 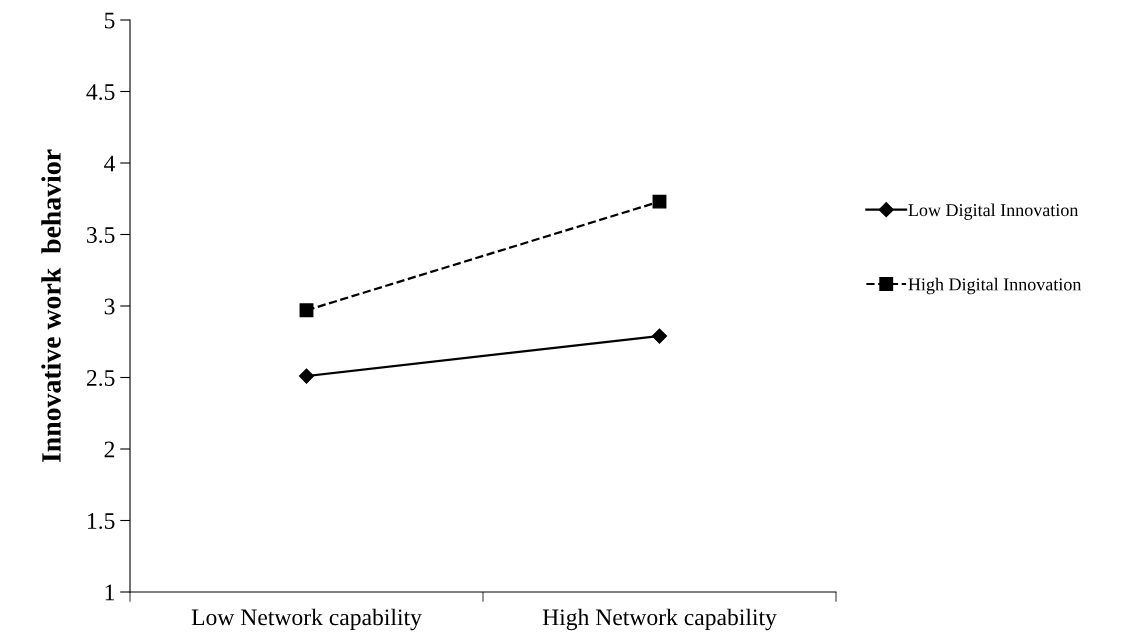 I want to click on y-tick-label: 4, so click(x=110, y=163).